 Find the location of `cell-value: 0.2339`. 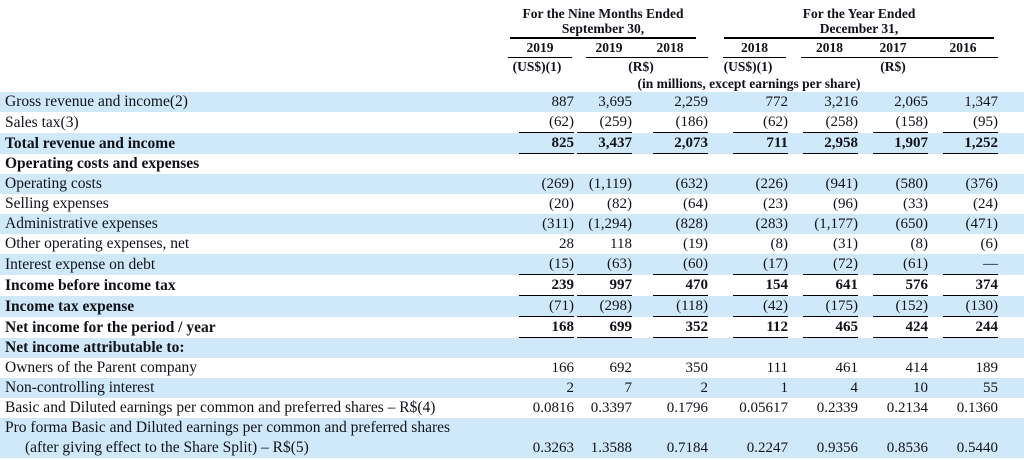

cell-value: 0.2339 is located at coordinates (823, 408).